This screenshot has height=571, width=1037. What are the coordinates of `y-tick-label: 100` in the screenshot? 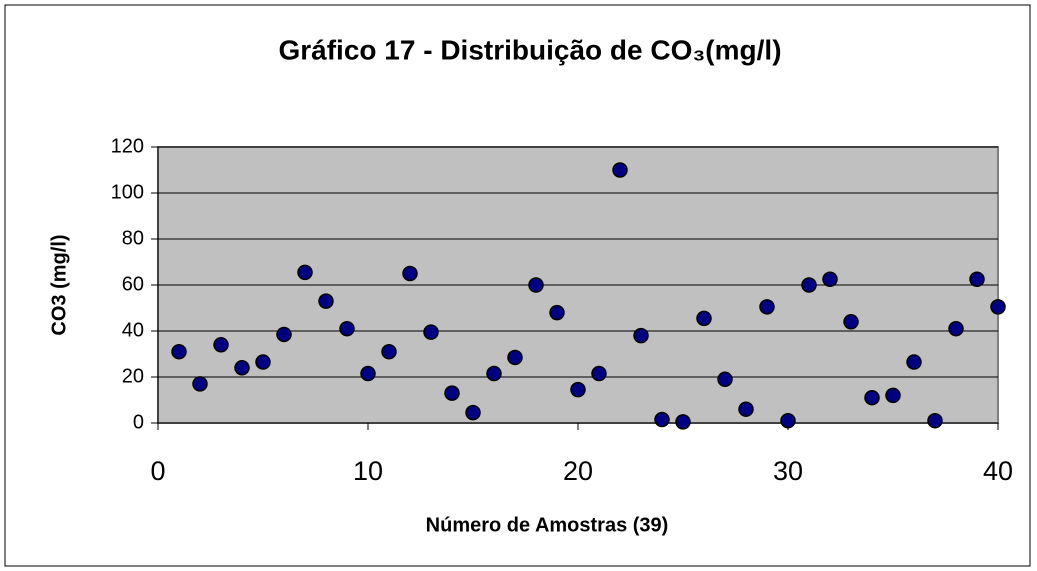 It's located at (127, 192).